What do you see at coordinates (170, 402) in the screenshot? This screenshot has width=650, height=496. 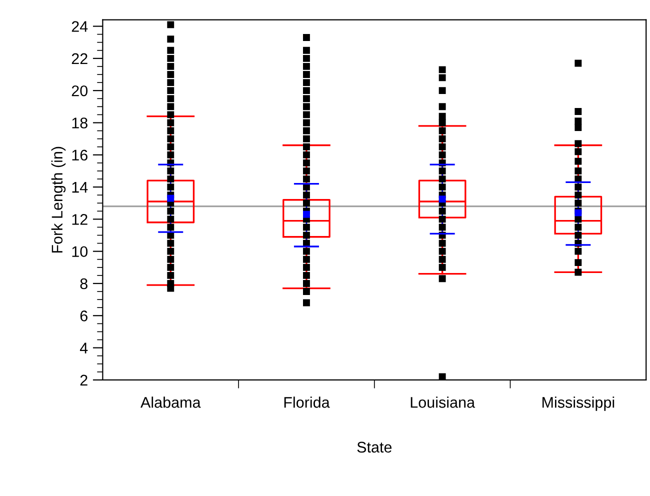 I see `x-tick-label: Alabama` at bounding box center [170, 402].